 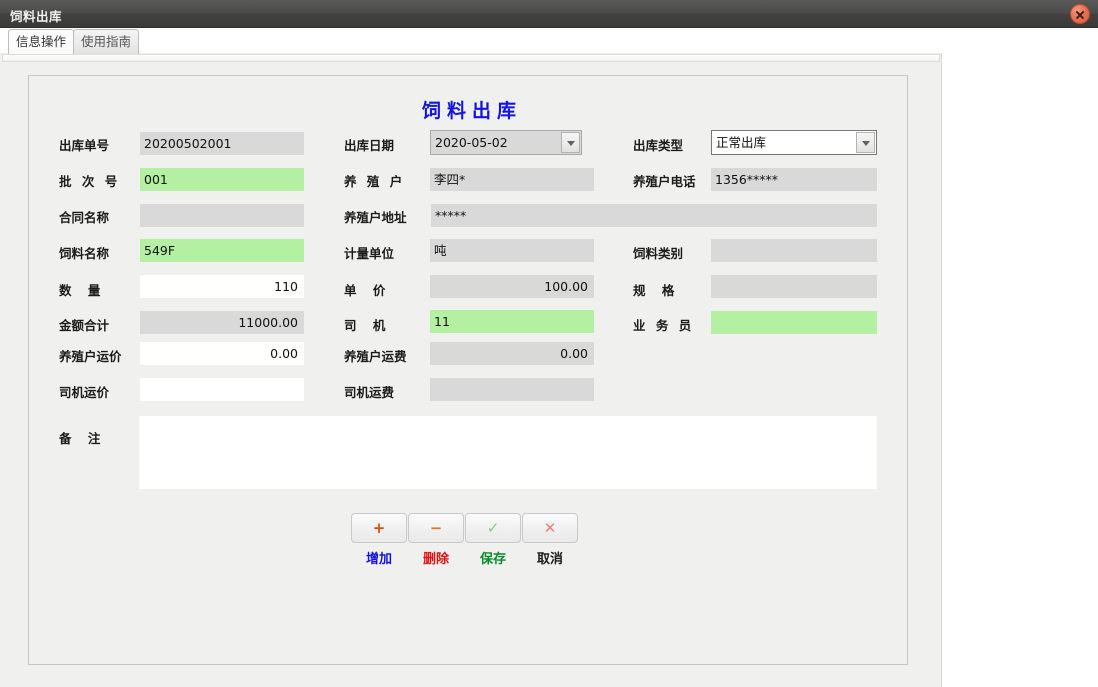 What do you see at coordinates (794, 179) in the screenshot?
I see `farmer-phone-field: 1356*****` at bounding box center [794, 179].